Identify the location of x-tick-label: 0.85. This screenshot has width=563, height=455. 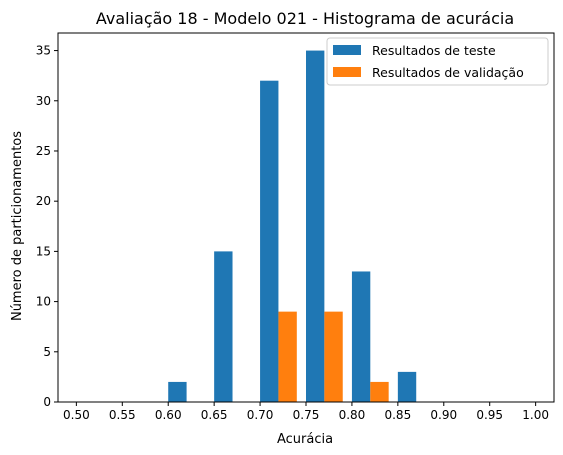
(397, 415).